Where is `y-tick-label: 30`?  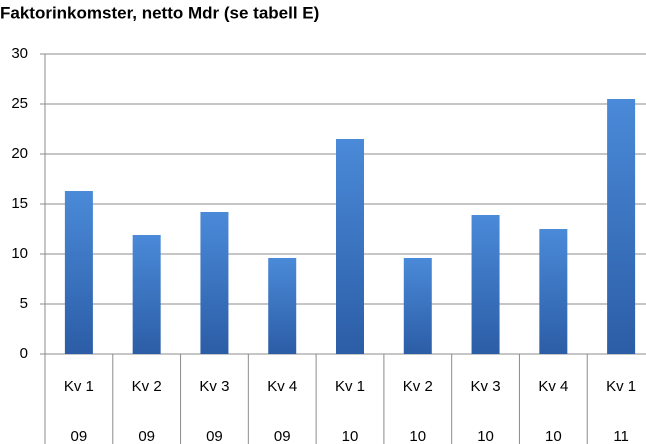
y-tick-label: 30 is located at coordinates (19, 53).